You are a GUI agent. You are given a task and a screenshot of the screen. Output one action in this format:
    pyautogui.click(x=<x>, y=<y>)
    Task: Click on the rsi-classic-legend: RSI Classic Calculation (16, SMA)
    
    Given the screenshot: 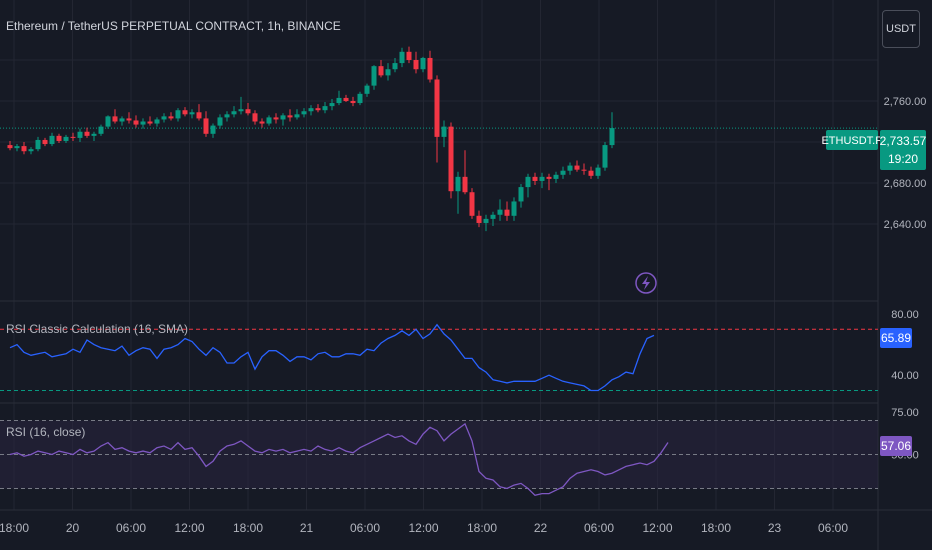 What is the action you would take?
    pyautogui.click(x=97, y=329)
    